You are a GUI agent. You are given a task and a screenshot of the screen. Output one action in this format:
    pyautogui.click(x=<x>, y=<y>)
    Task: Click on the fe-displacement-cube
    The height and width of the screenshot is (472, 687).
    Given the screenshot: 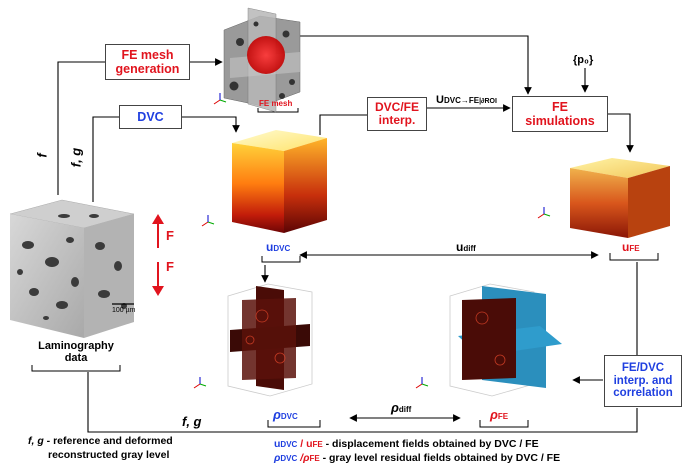 What is the action you would take?
    pyautogui.click(x=620, y=198)
    